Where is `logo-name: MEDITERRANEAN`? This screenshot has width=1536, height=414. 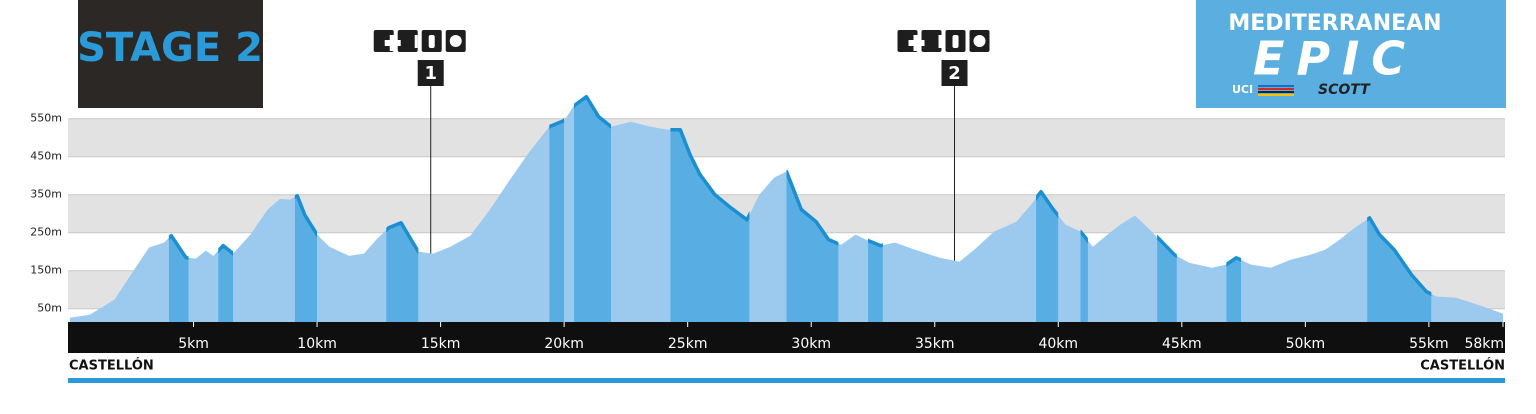 logo-name: MEDITERRANEAN is located at coordinates (1334, 23).